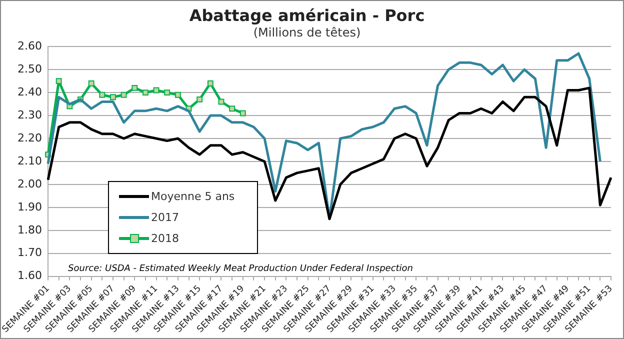  I want to click on y-tick-label: 2.20, so click(30, 137).